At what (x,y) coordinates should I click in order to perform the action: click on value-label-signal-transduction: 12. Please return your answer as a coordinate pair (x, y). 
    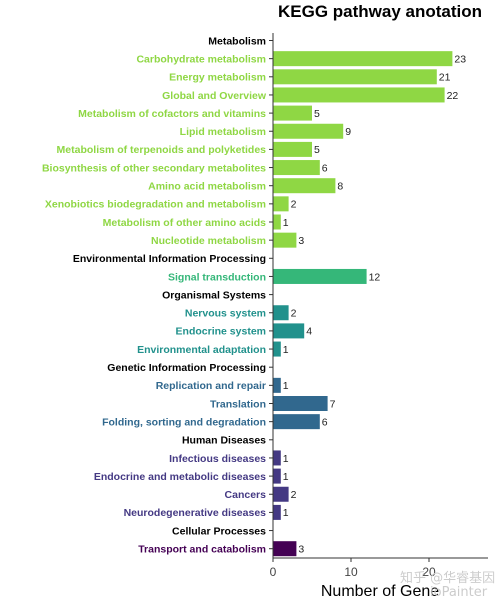
    Looking at the image, I should click on (375, 277).